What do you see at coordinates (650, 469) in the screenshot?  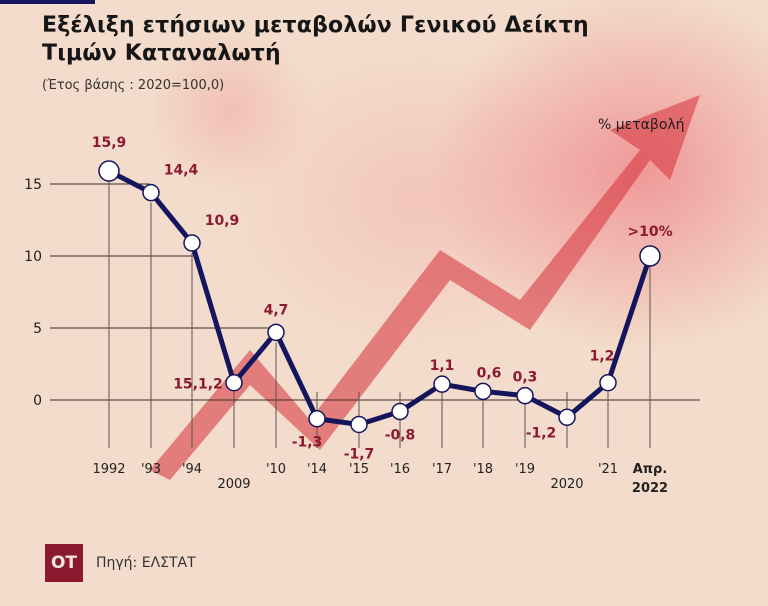 I see `x-tick-label: Απρ.` at bounding box center [650, 469].